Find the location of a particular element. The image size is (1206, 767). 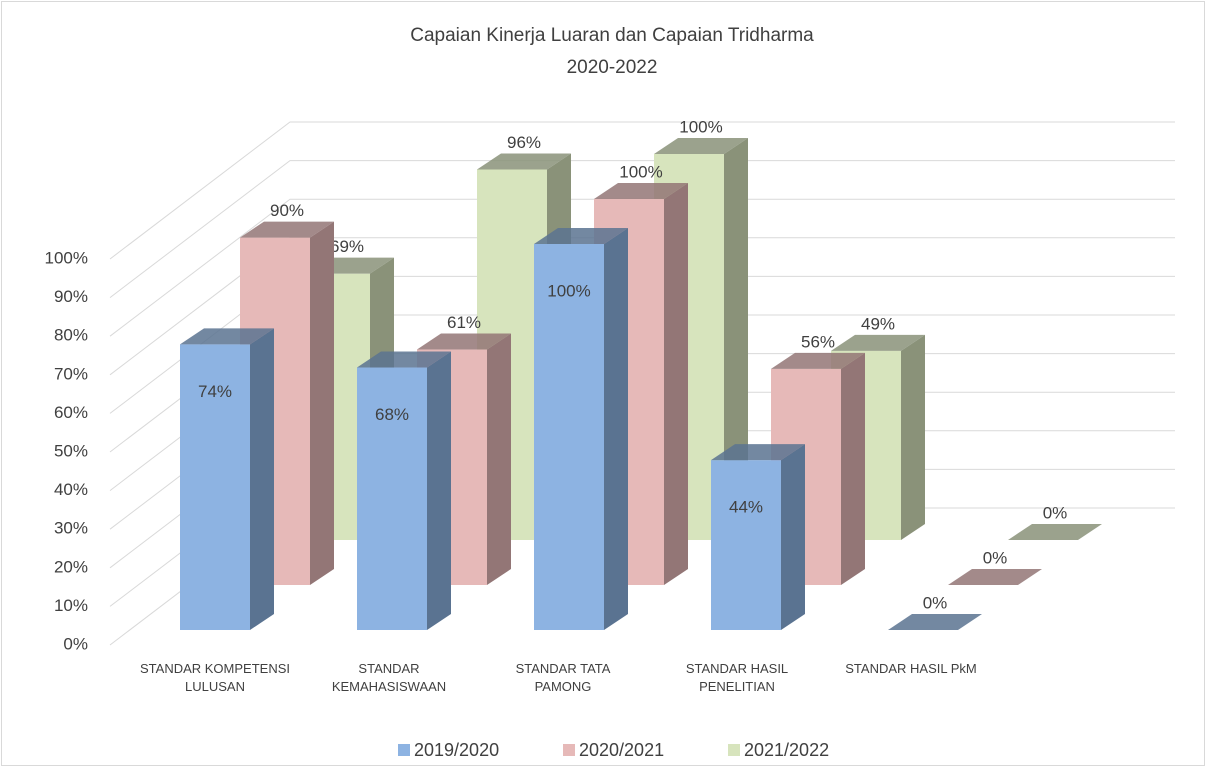

x-tick-label: STANDAR TATA PAMONG is located at coordinates (563, 677).